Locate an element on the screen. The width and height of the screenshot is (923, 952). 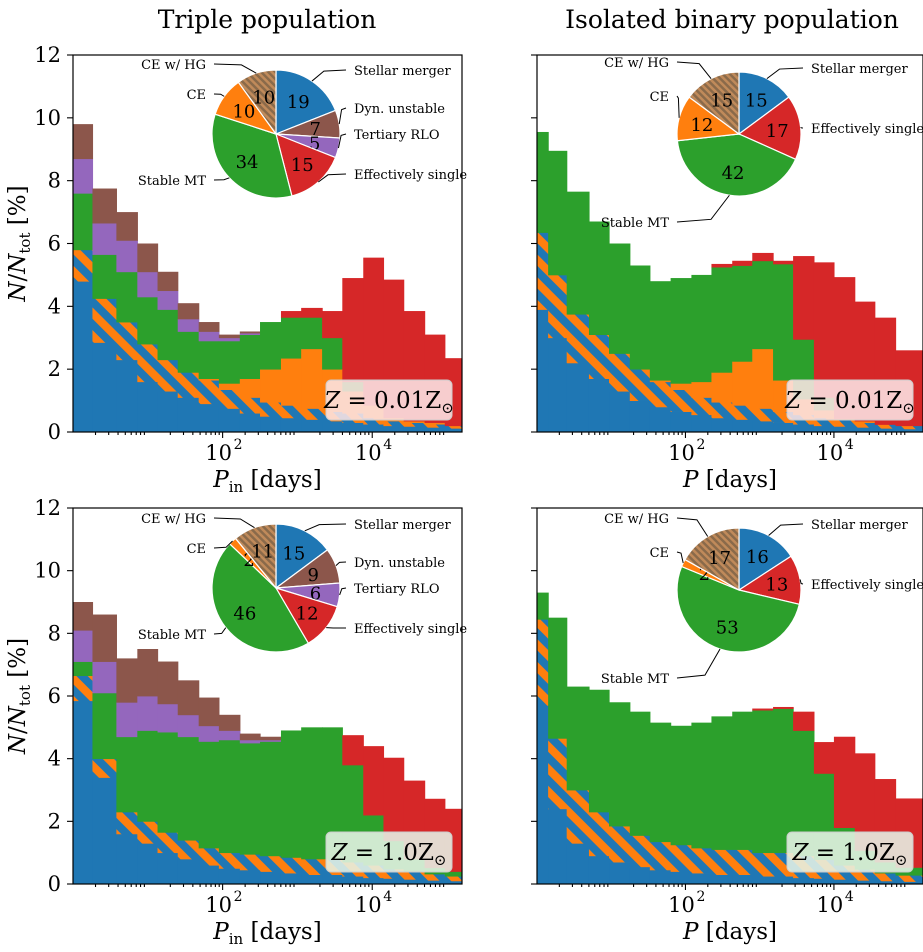
metallicity-label: Z = 0.01Z⊙ is located at coordinates (849, 402).